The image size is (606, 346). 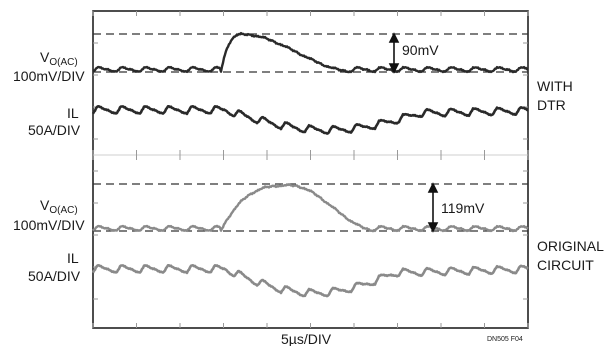 What do you see at coordinates (54, 276) in the screenshot?
I see `bottom-il-scale: 50A/DIV` at bounding box center [54, 276].